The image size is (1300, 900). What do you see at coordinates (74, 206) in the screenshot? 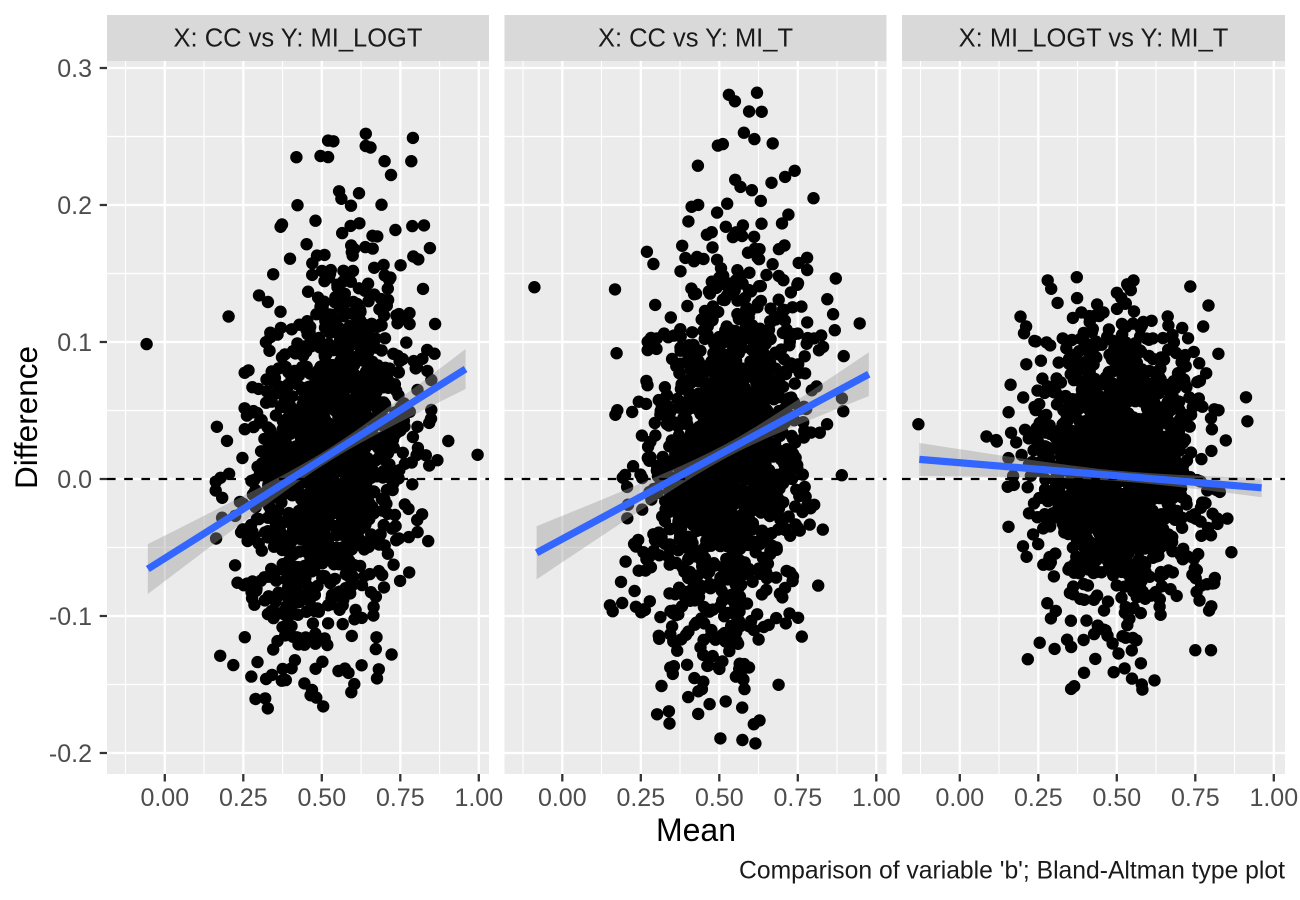
I see `svg-text: 0.2` at bounding box center [74, 206].